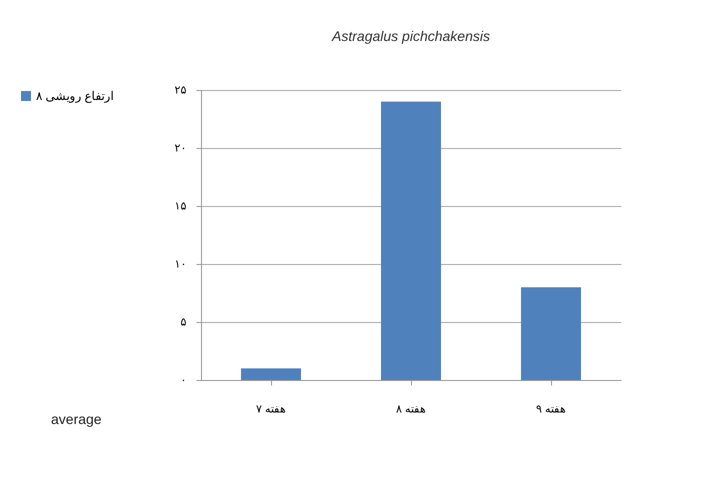  Describe the element at coordinates (180, 148) in the screenshot. I see `y-tick-label: ۲۰` at that location.